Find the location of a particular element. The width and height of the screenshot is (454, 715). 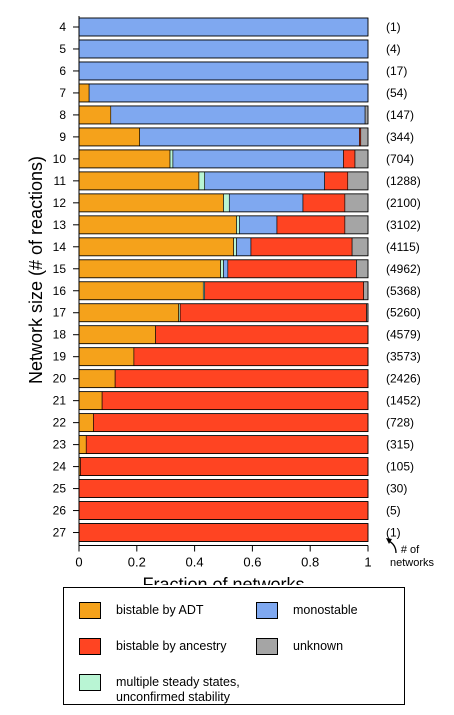

x-tick-label: 0.4 is located at coordinates (195, 562).